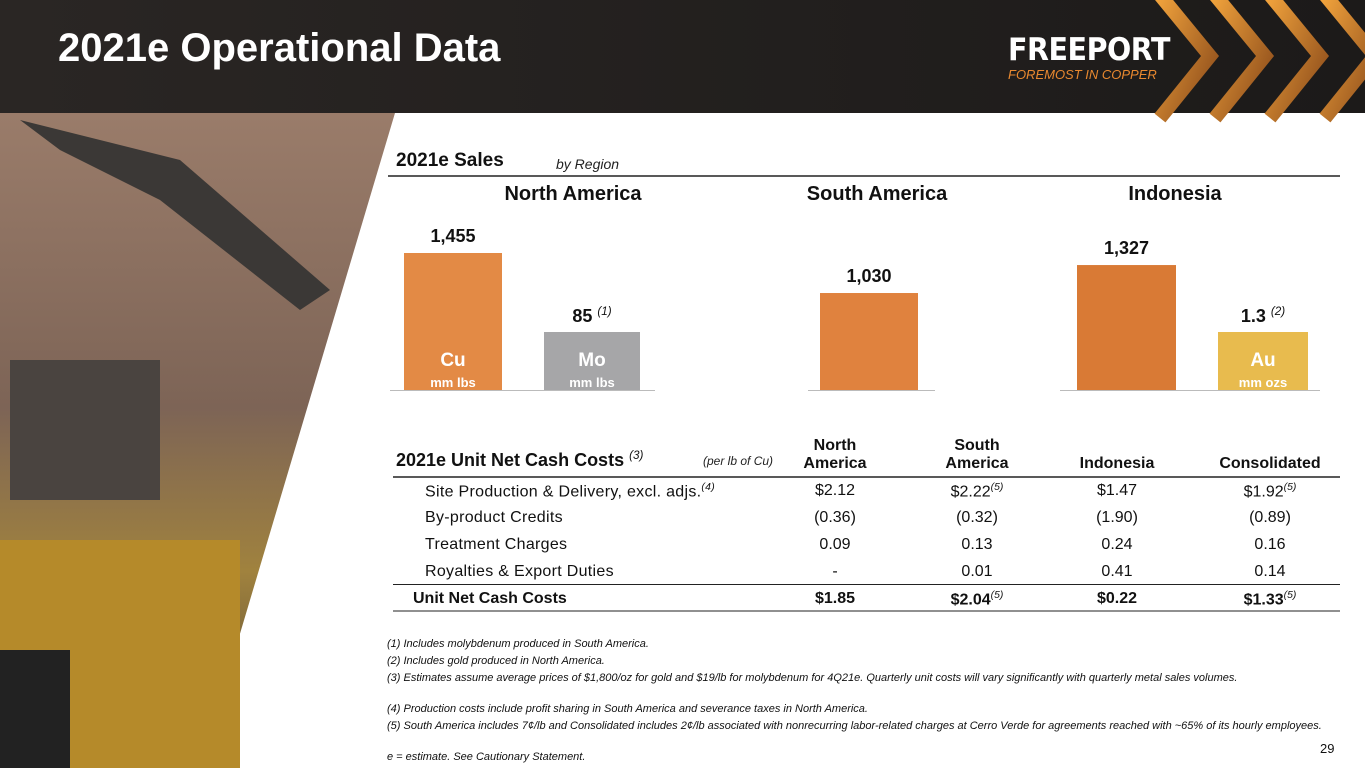  Describe the element at coordinates (1253, 316) in the screenshot. I see `value: 1.3` at that location.